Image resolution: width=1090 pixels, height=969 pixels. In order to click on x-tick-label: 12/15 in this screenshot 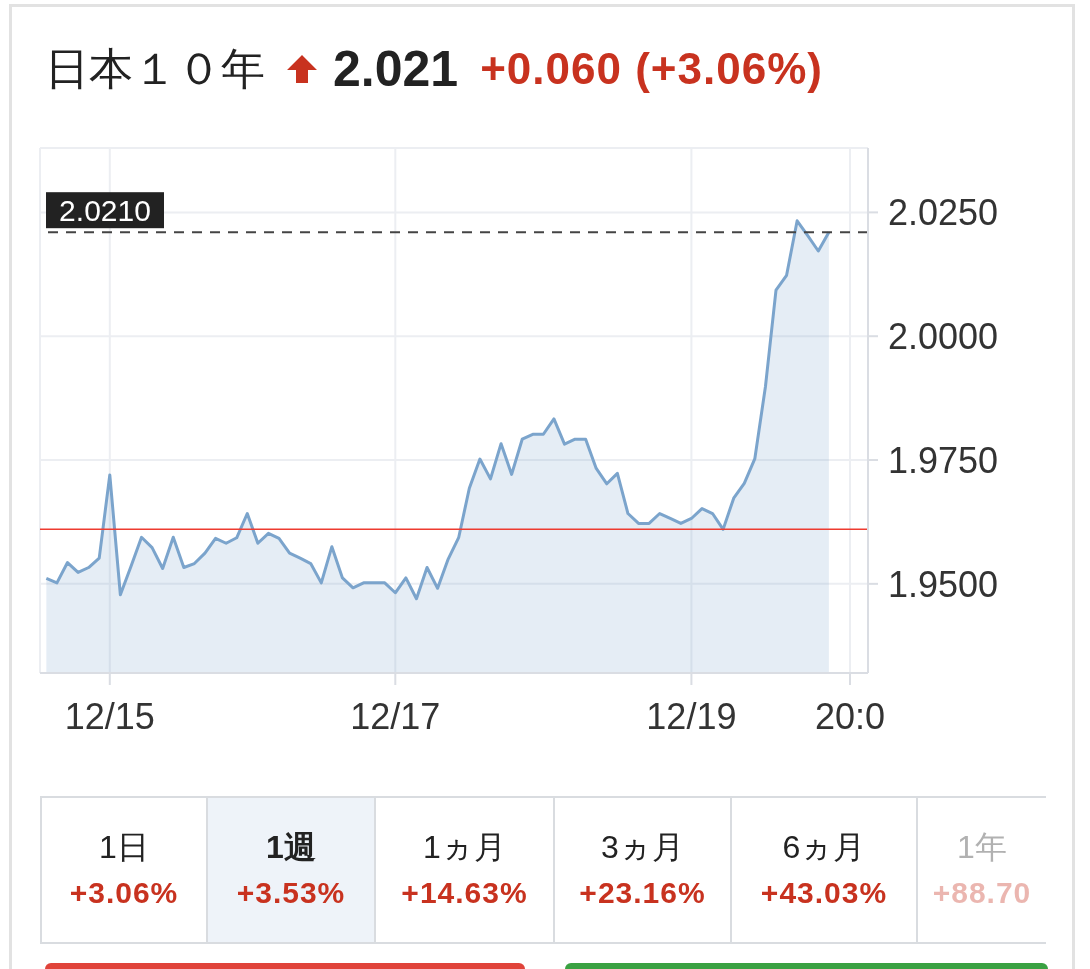, I will do `click(109, 716)`.